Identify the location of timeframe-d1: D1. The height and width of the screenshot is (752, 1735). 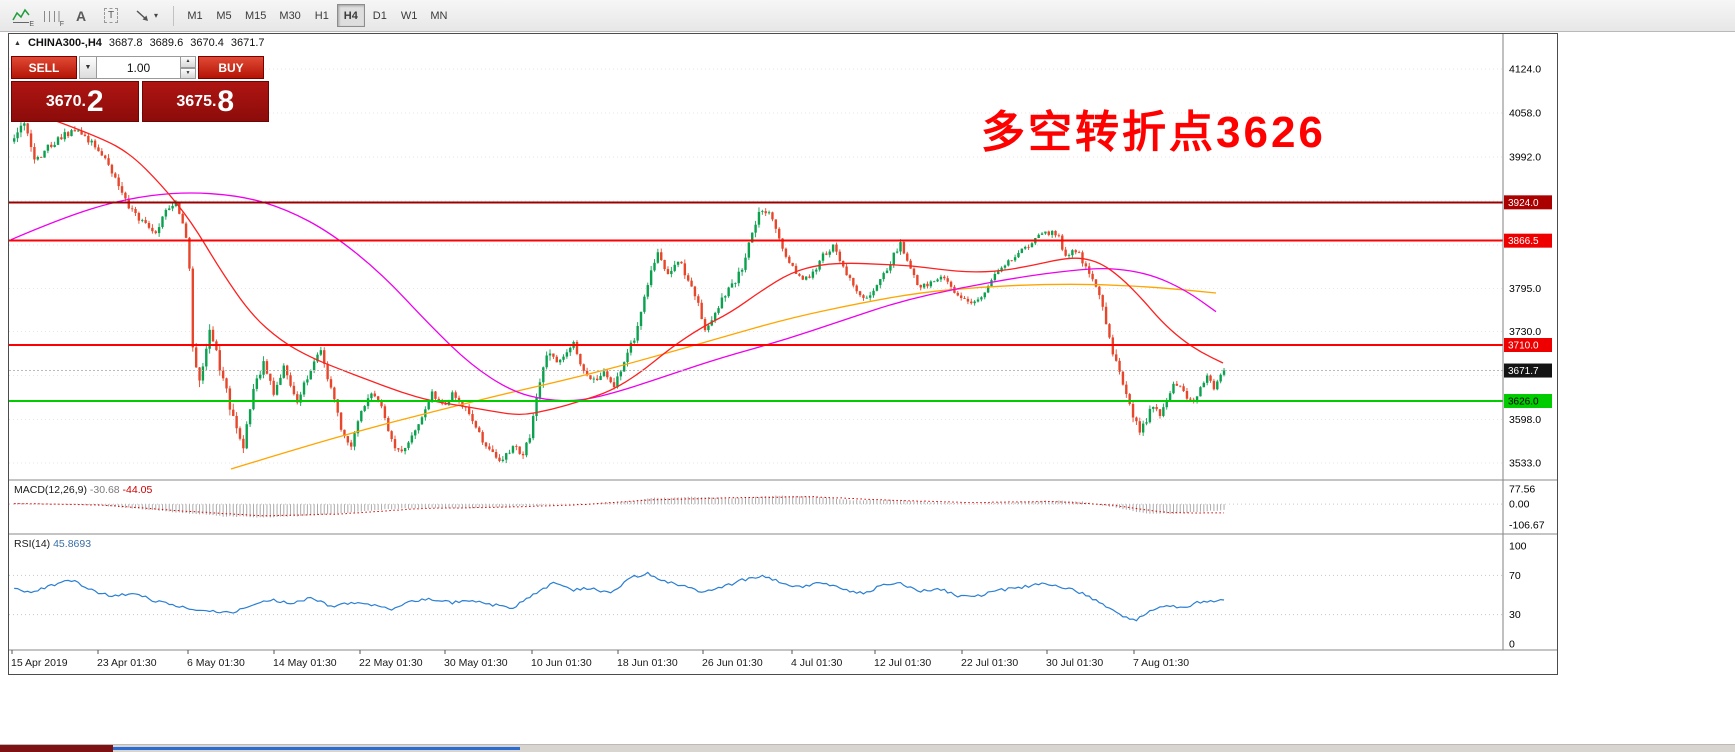
(380, 15).